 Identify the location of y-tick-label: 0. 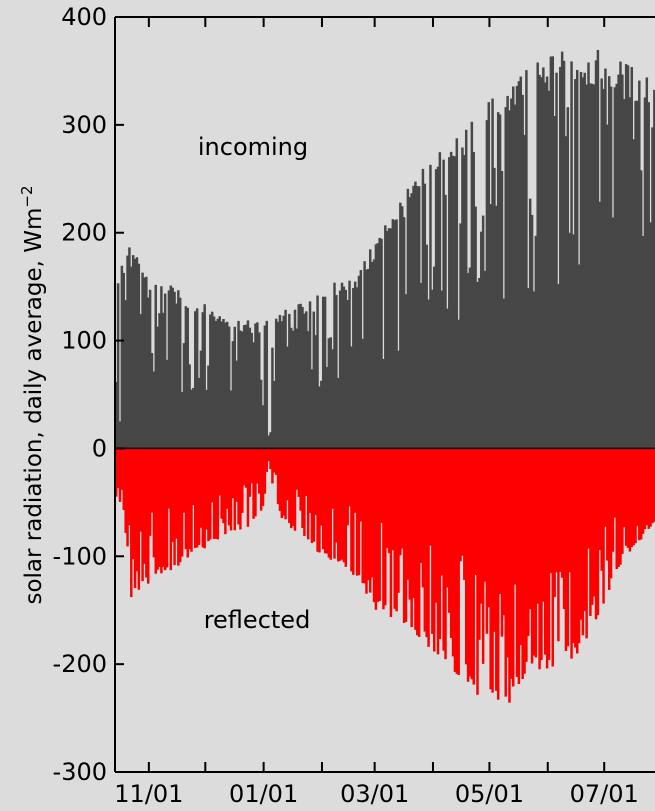
(99, 448).